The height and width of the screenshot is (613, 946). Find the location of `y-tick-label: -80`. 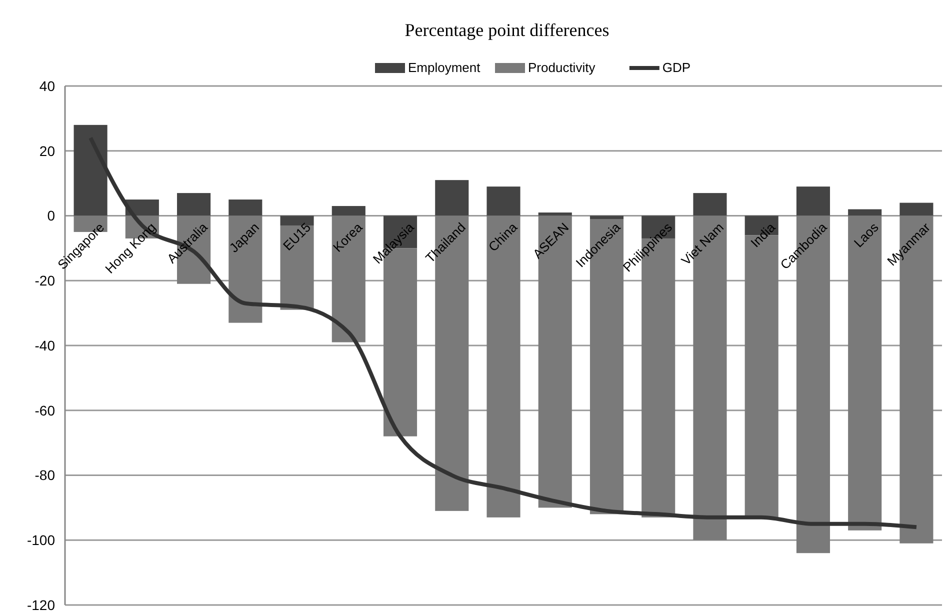

y-tick-label: -80 is located at coordinates (45, 475).